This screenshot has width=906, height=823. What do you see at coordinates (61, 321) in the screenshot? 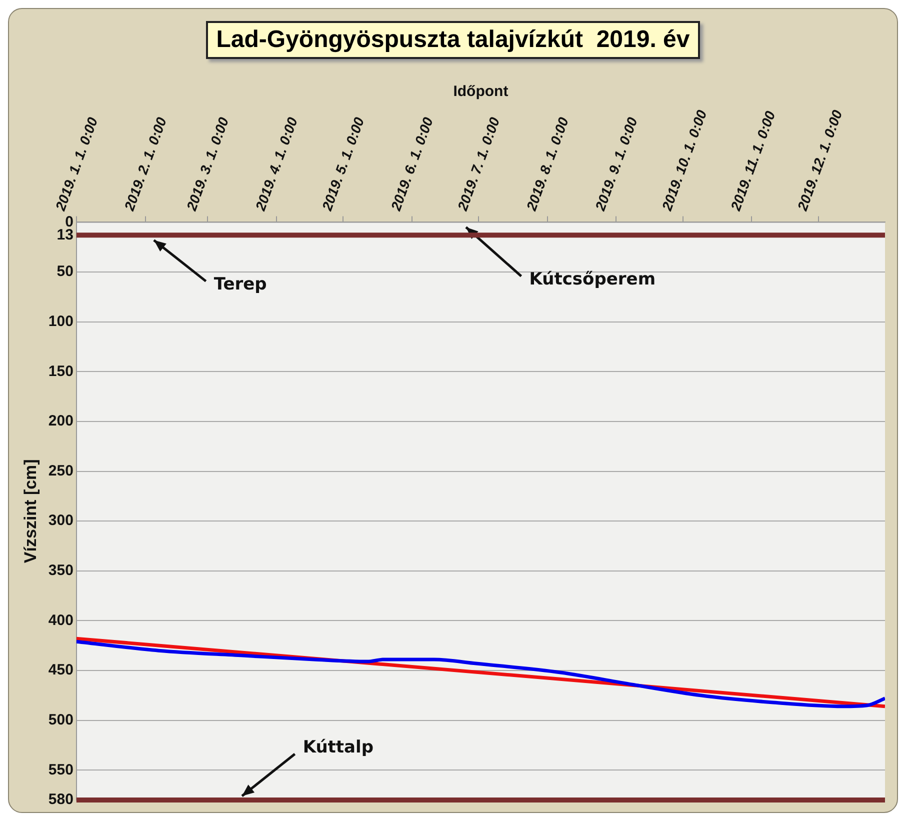
I see `y-tick-label: 100` at bounding box center [61, 321].